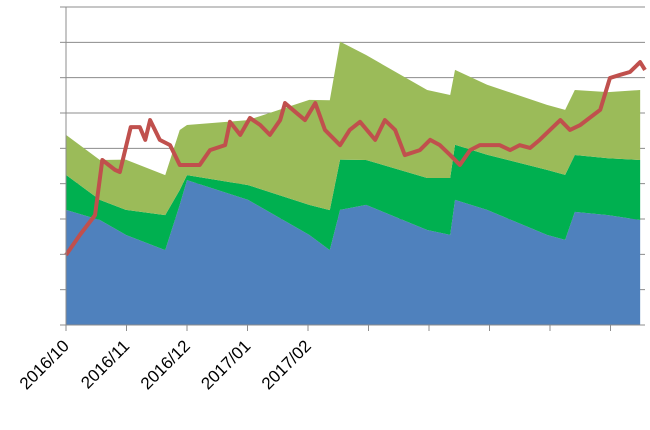 The image size is (650, 430). I want to click on x-tick-label: 2016/12, so click(165, 364).